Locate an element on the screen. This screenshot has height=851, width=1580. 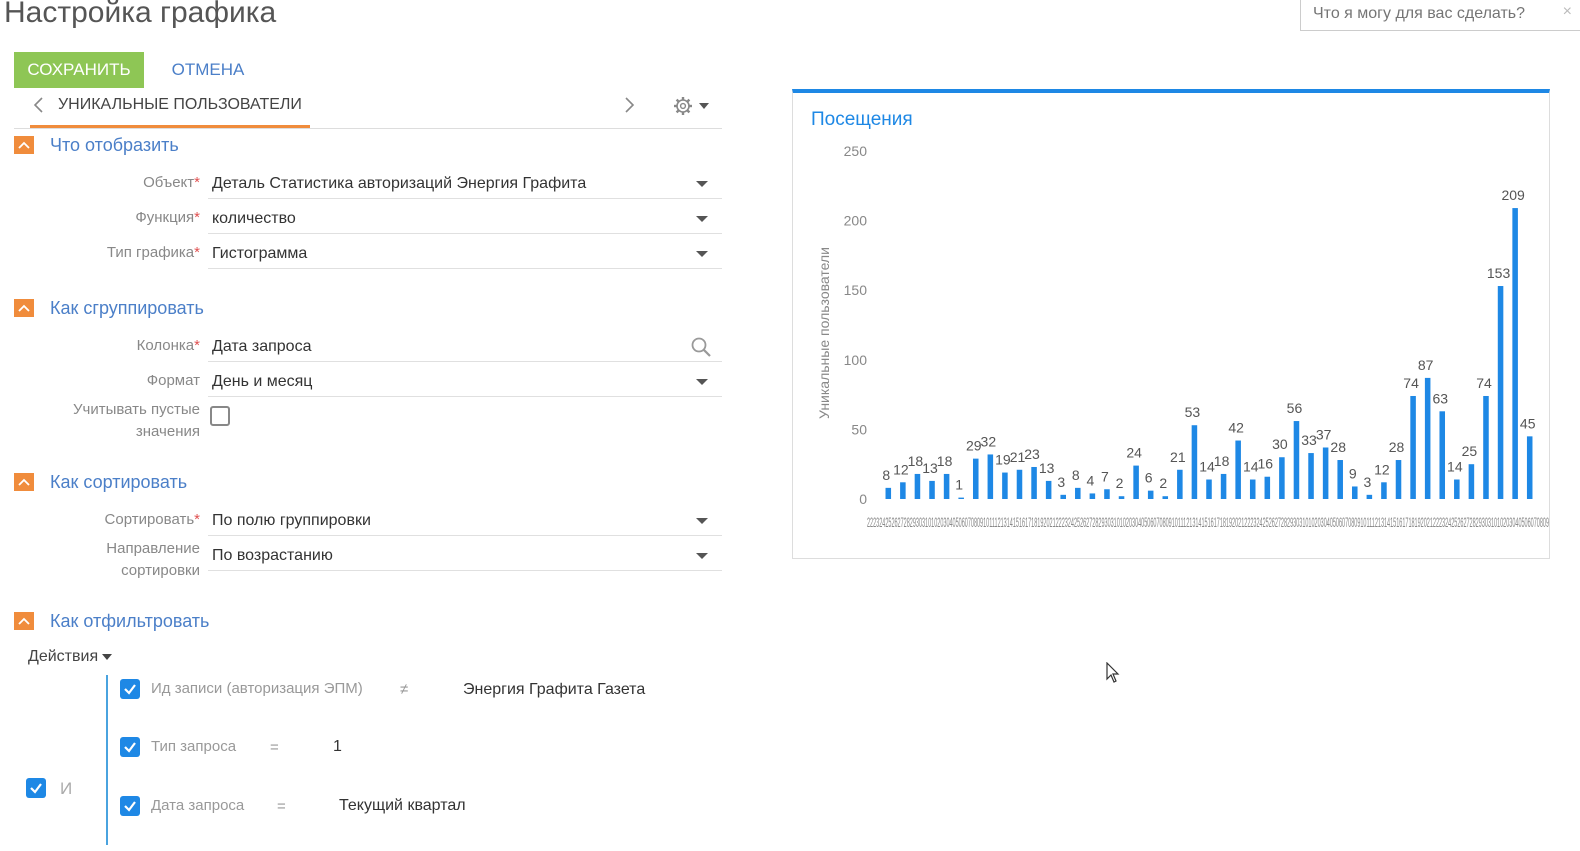
data-label: 25 is located at coordinates (1470, 451).